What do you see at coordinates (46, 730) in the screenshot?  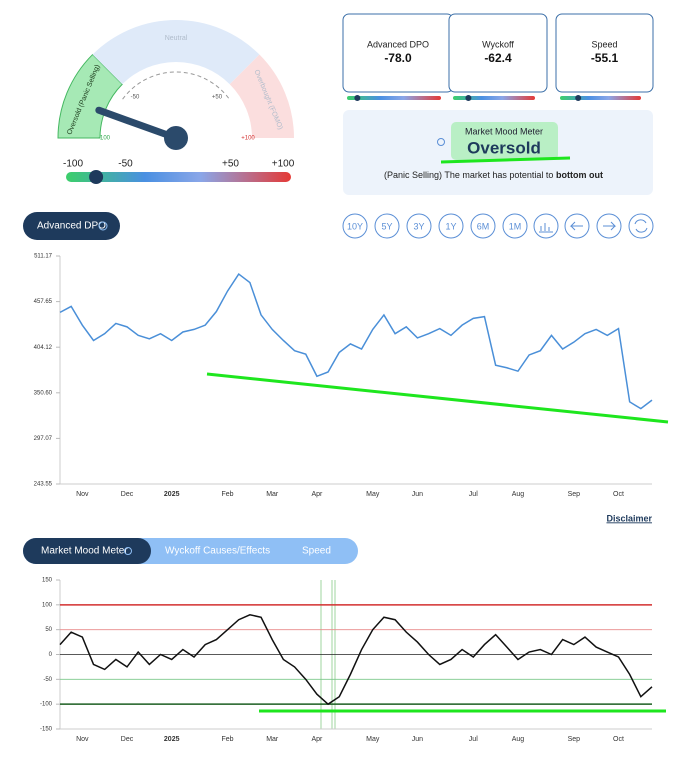 I see `y-tick-label: -150` at bounding box center [46, 730].